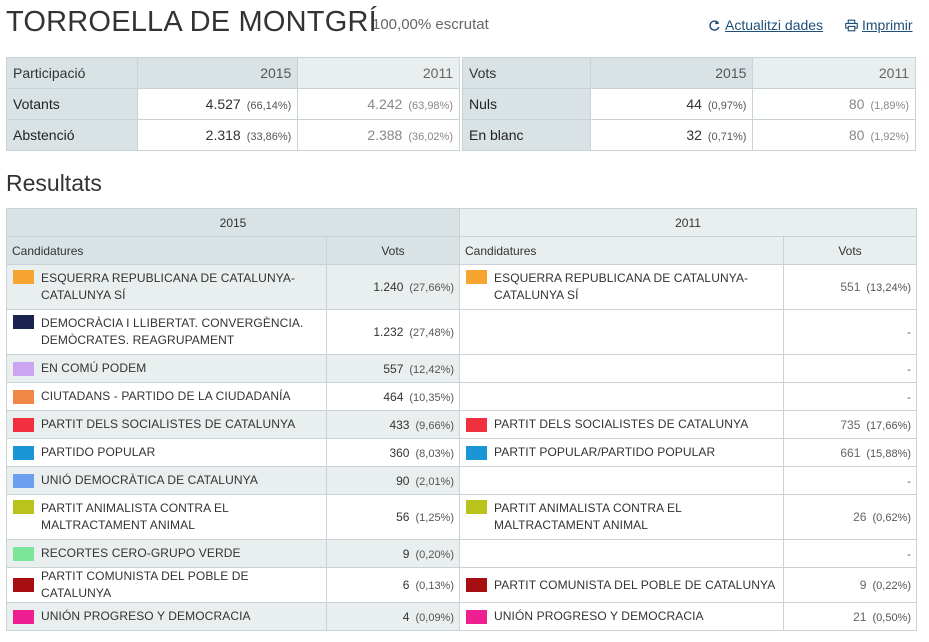 The width and height of the screenshot is (929, 642). I want to click on vote-percentage: (12,42%), so click(432, 369).